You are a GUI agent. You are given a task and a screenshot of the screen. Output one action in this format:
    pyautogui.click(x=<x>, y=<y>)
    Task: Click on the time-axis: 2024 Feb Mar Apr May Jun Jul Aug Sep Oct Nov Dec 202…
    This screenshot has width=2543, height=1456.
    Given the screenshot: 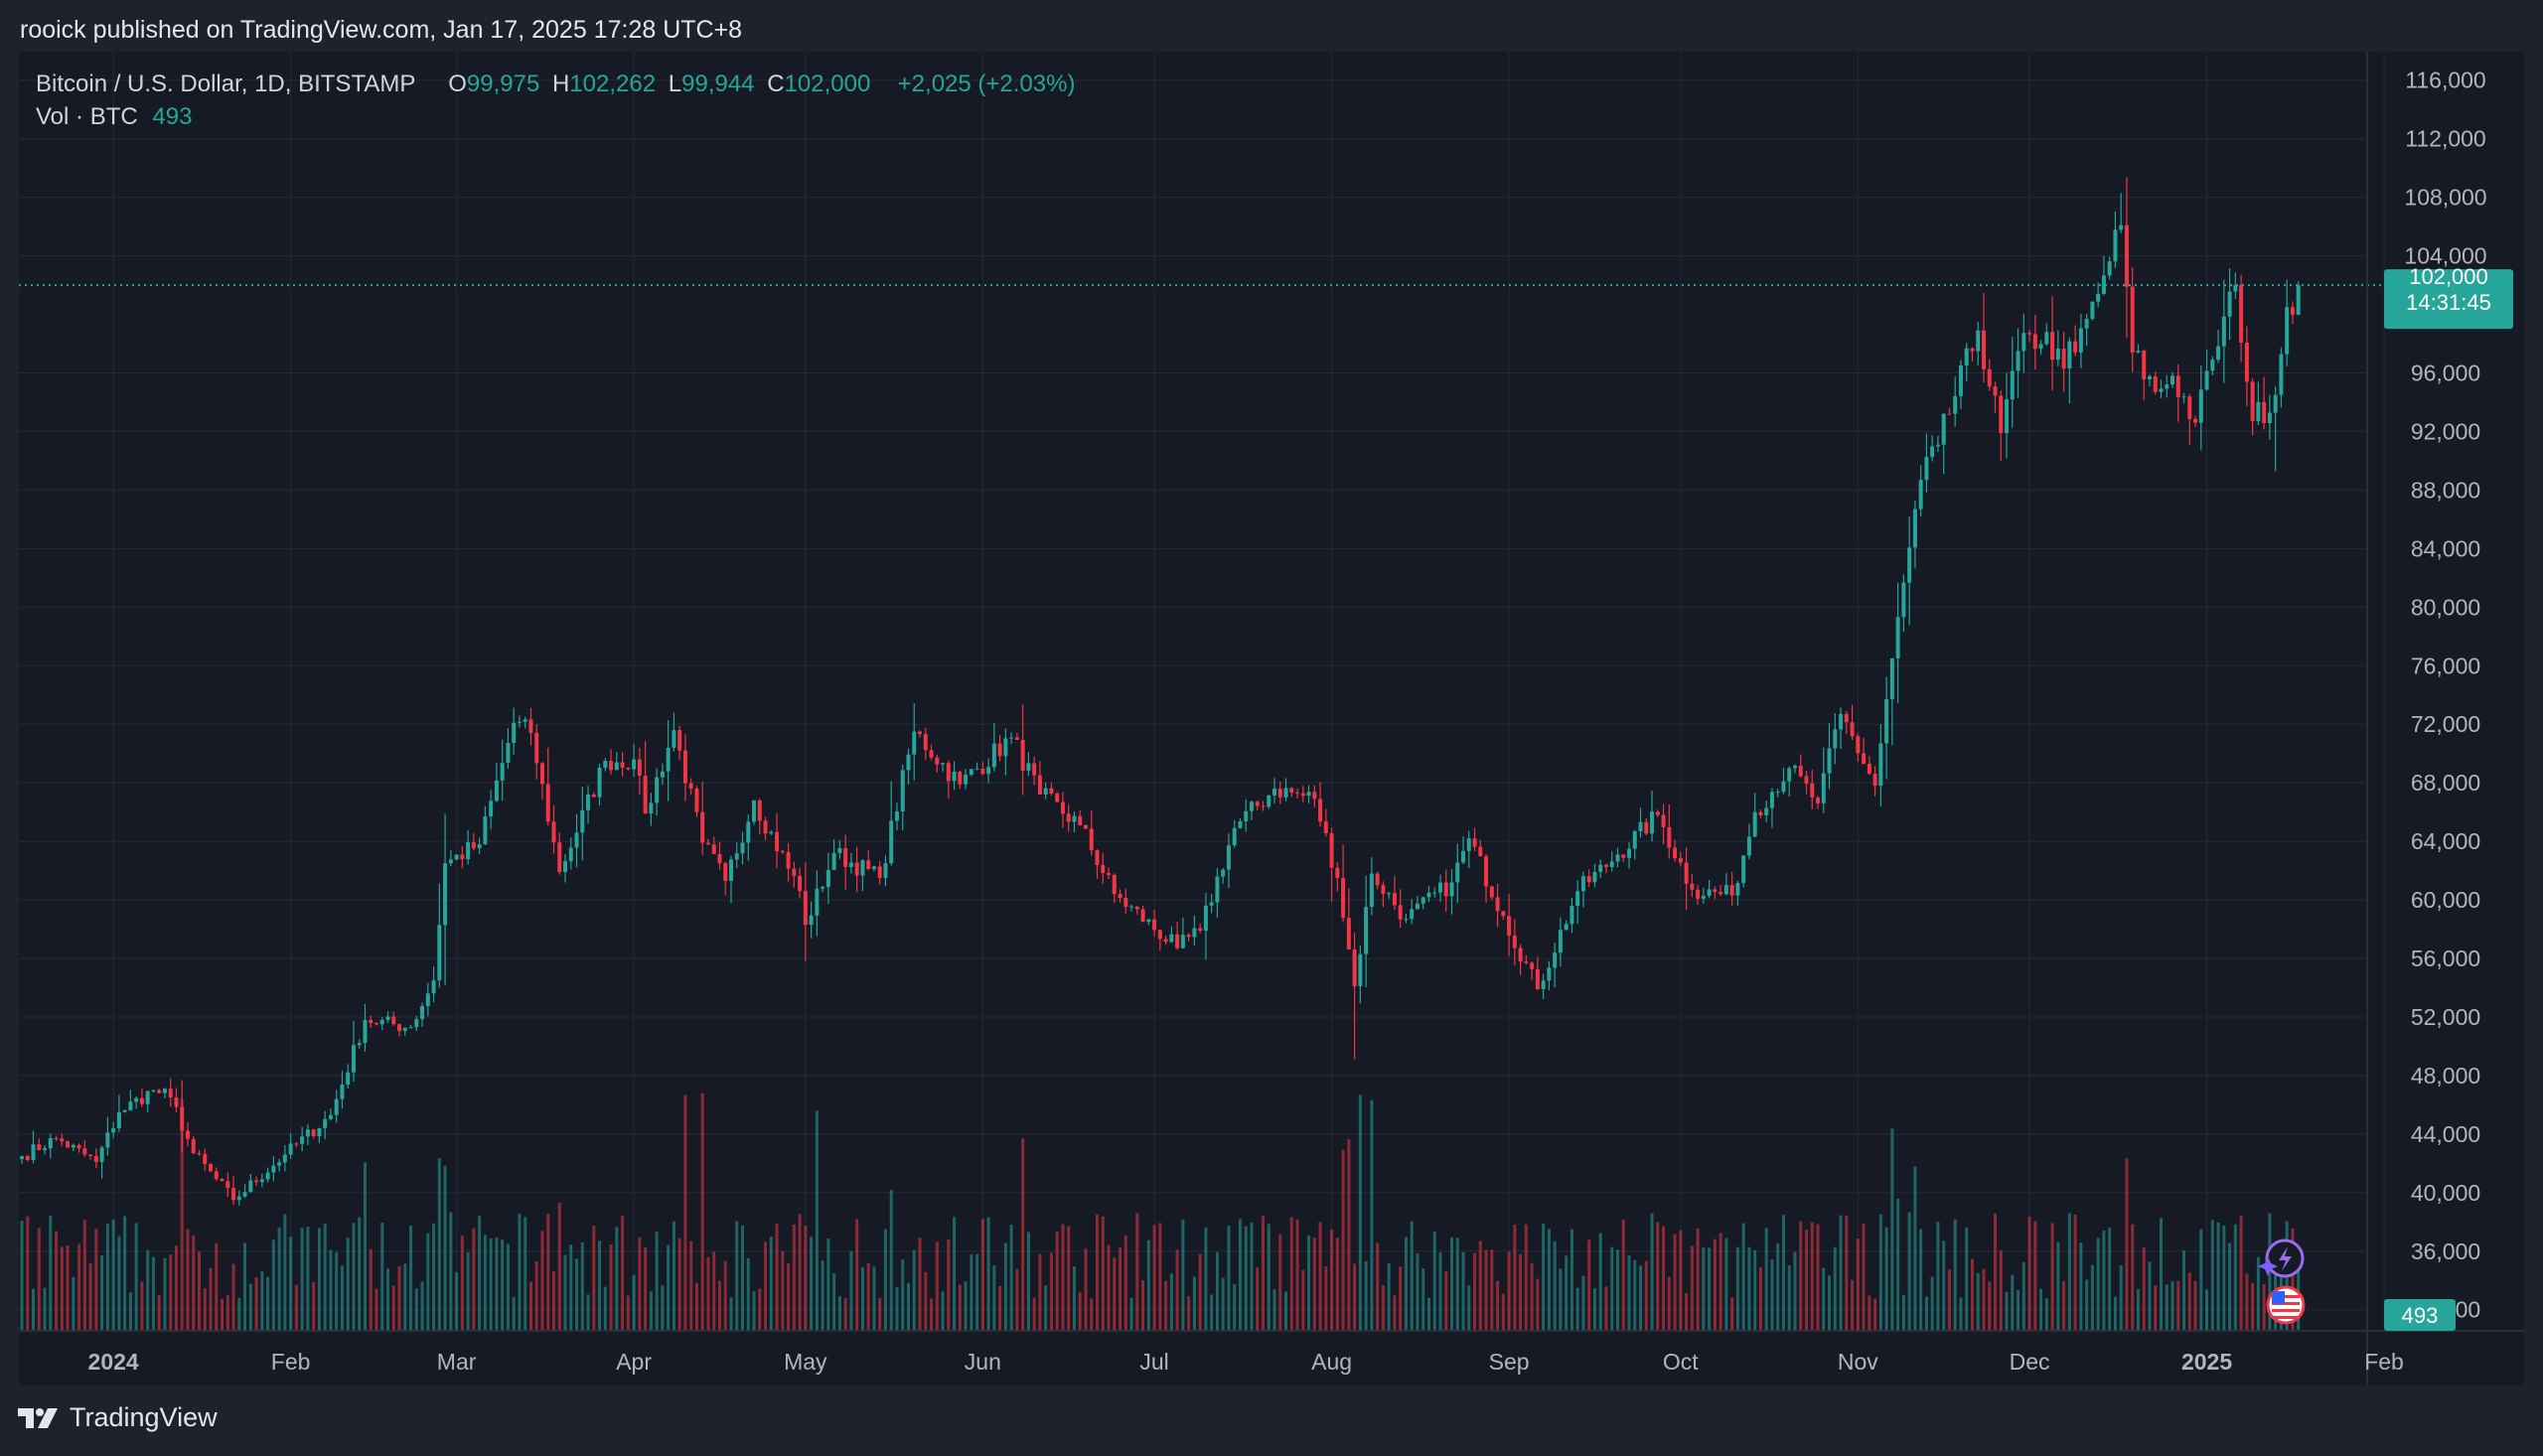 What is the action you would take?
    pyautogui.click(x=1271, y=1352)
    